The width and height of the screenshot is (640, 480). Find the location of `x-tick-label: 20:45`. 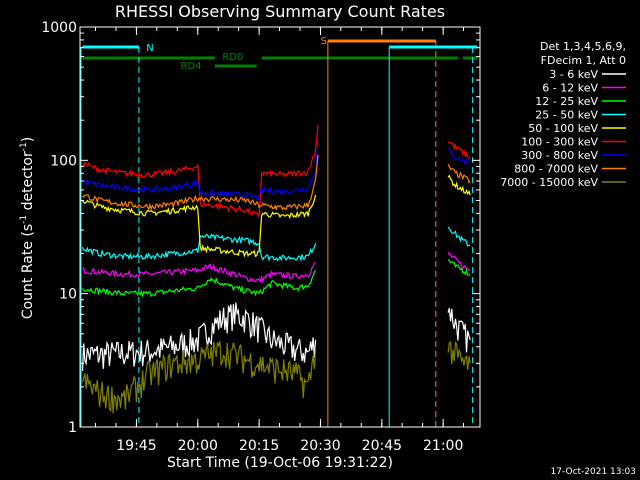

x-tick-label: 20:45 is located at coordinates (382, 446).